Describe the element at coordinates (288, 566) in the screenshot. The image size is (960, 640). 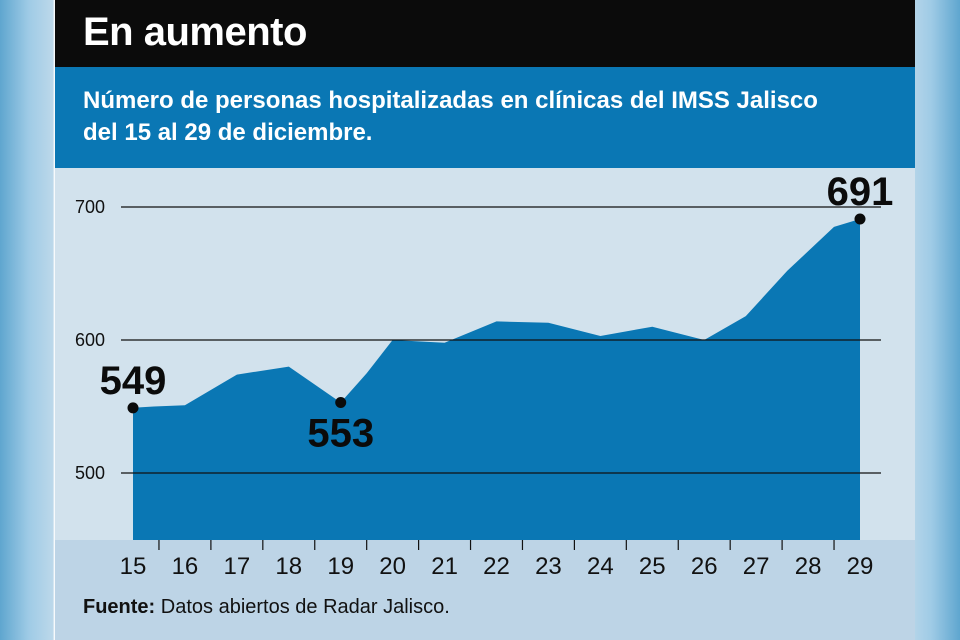
I see `x-tick-label: 18` at that location.